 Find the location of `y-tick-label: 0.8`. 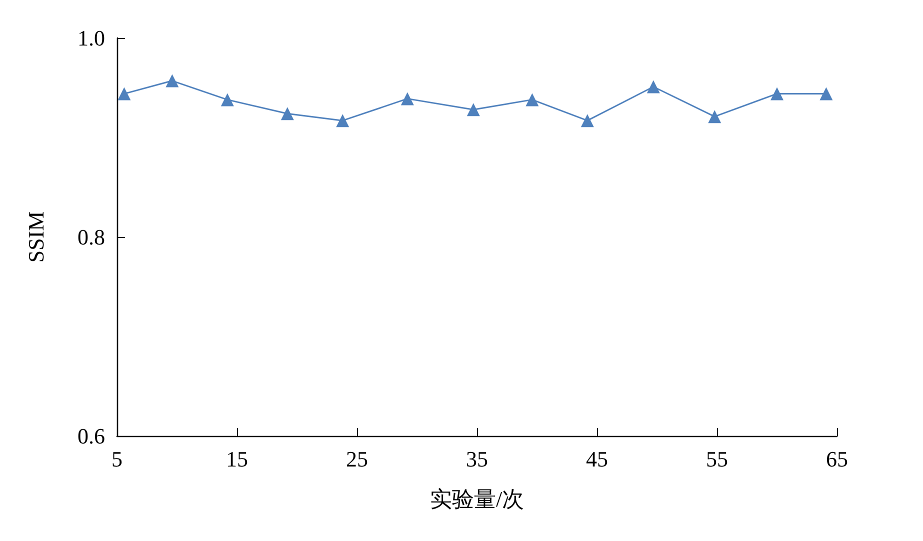

y-tick-label: 0.8 is located at coordinates (91, 237).